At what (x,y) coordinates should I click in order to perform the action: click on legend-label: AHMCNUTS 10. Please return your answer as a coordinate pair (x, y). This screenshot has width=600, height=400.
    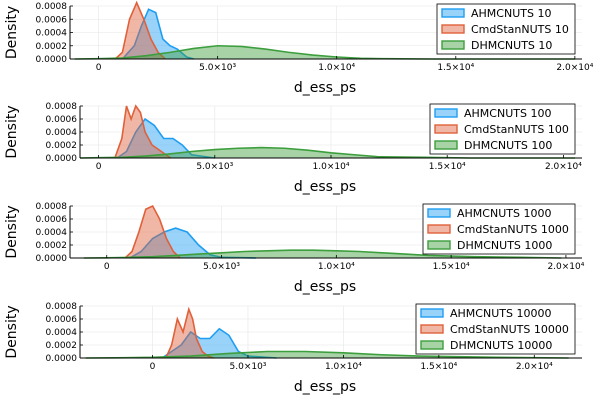
    Looking at the image, I should click on (511, 13).